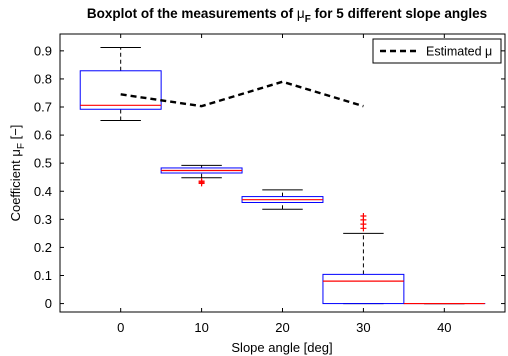 The image size is (508, 356). I want to click on x-tick-label: 20, so click(282, 327).